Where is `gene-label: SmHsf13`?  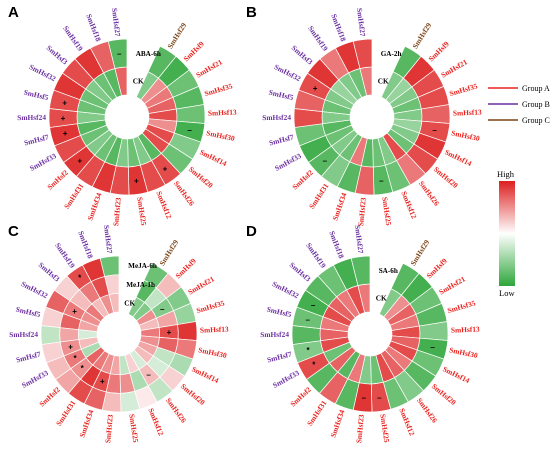
gene-label: SmHsf13 is located at coordinates (222, 113).